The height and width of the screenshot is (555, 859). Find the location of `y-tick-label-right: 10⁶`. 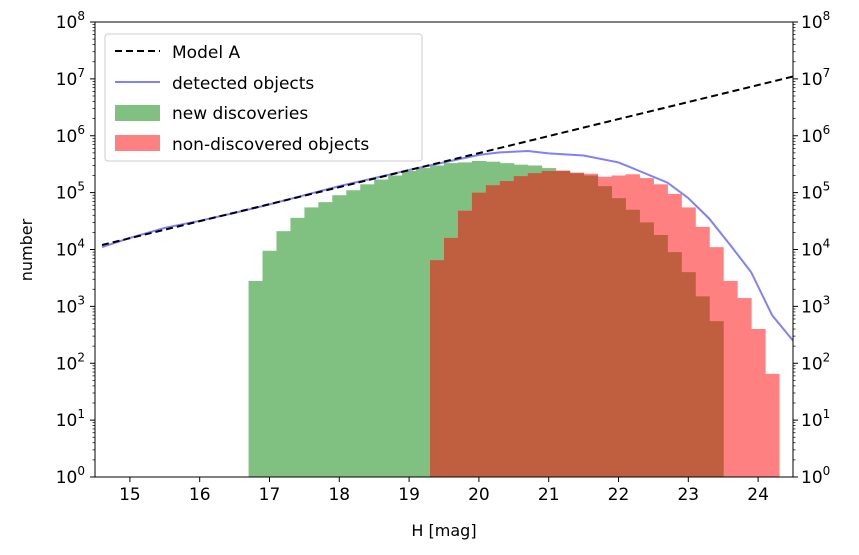

y-tick-label-right: 10⁶ is located at coordinates (815, 135).